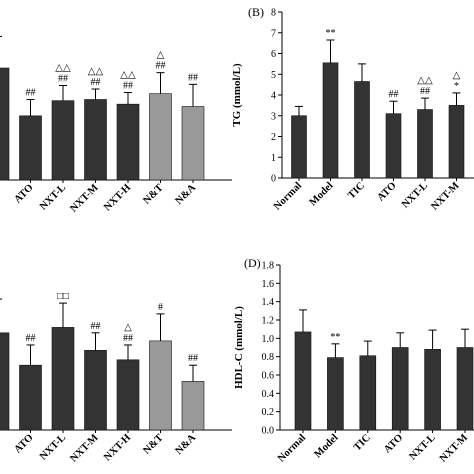 This screenshot has width=474, height=474. I want to click on y-tick-label: 0.6, so click(268, 376).